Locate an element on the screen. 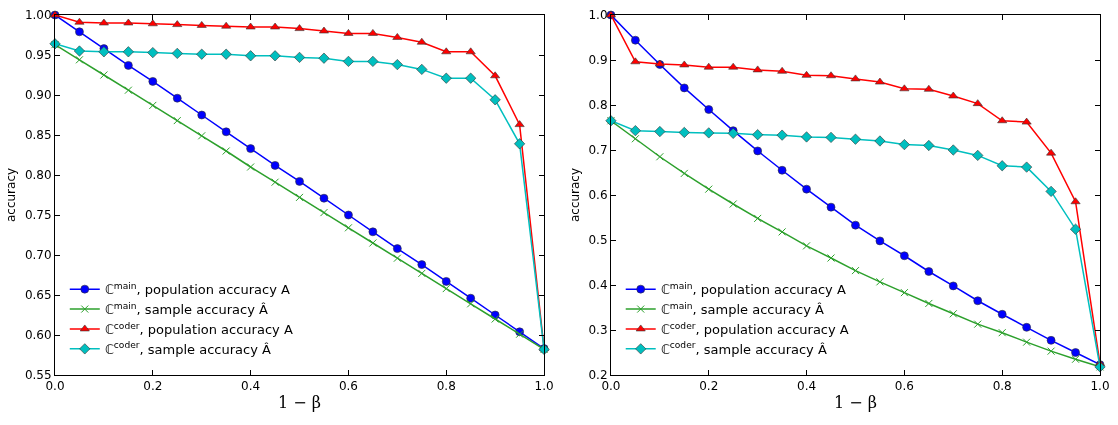 This screenshot has height=425, width=1118. y-tick-label: 0.7 is located at coordinates (598, 150).